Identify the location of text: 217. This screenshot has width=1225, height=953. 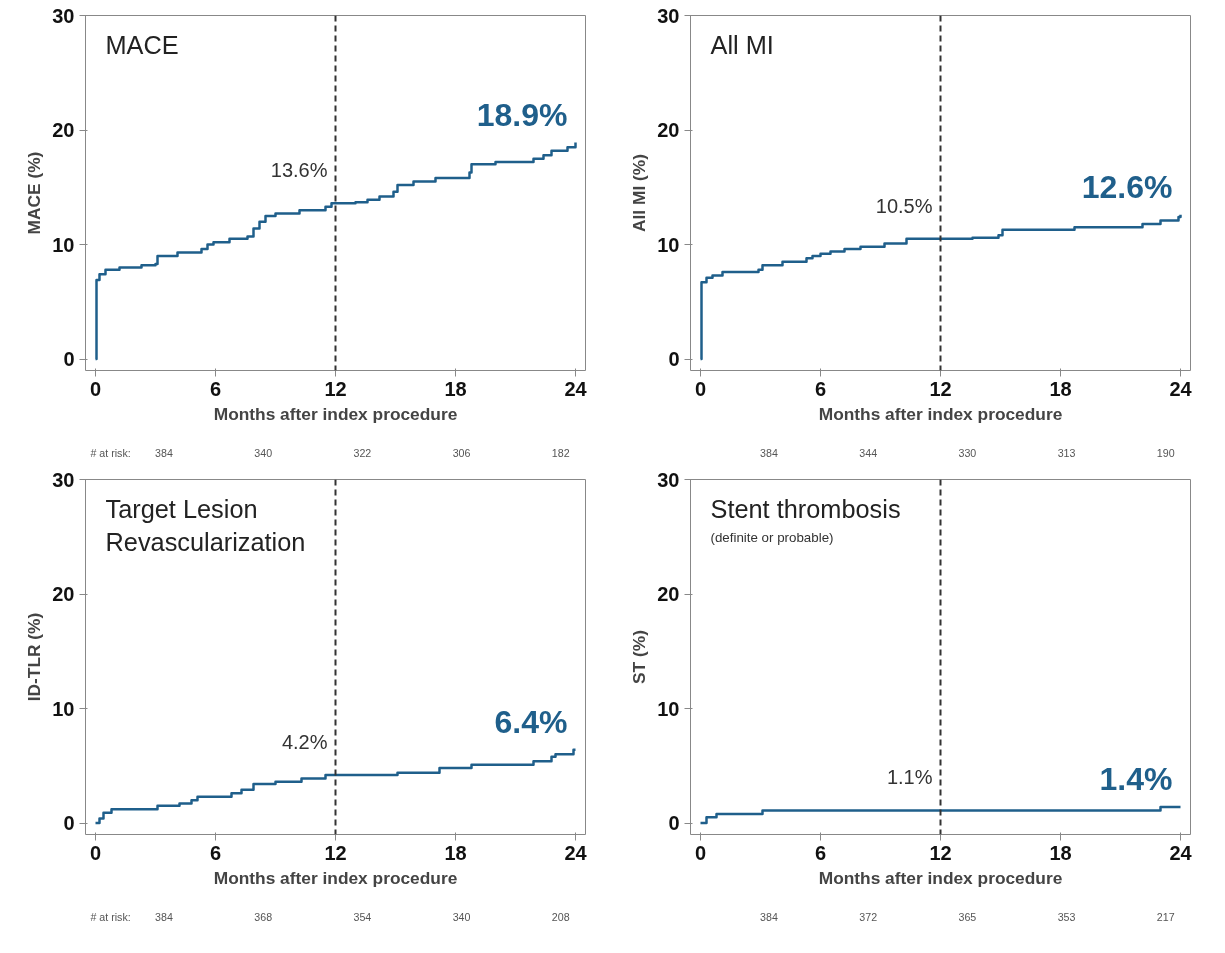
(1165, 916).